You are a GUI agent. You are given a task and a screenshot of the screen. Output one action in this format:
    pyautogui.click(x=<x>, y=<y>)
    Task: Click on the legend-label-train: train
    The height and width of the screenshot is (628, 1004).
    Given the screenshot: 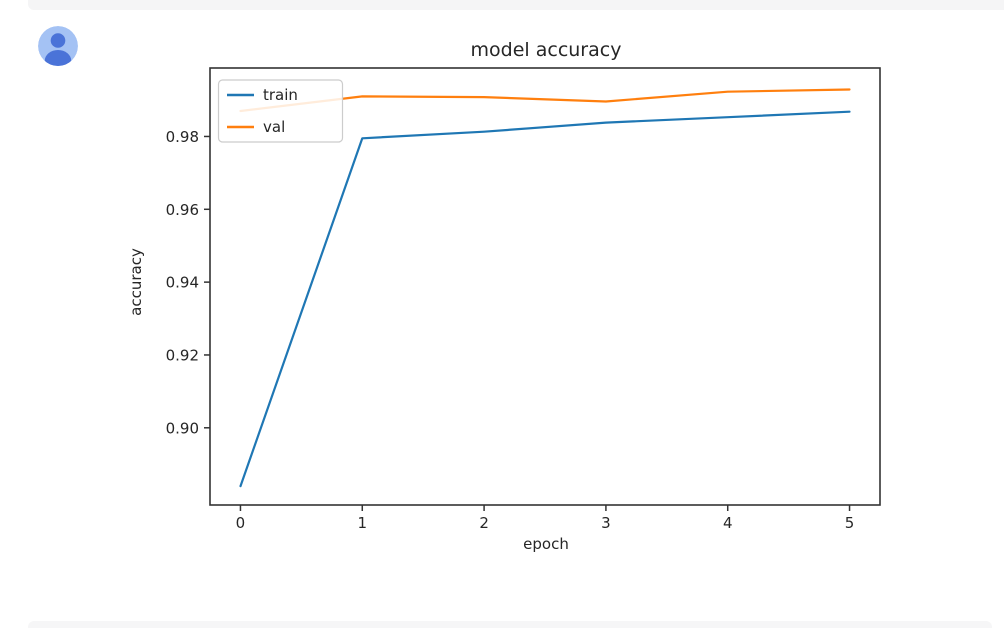 What is the action you would take?
    pyautogui.click(x=280, y=95)
    